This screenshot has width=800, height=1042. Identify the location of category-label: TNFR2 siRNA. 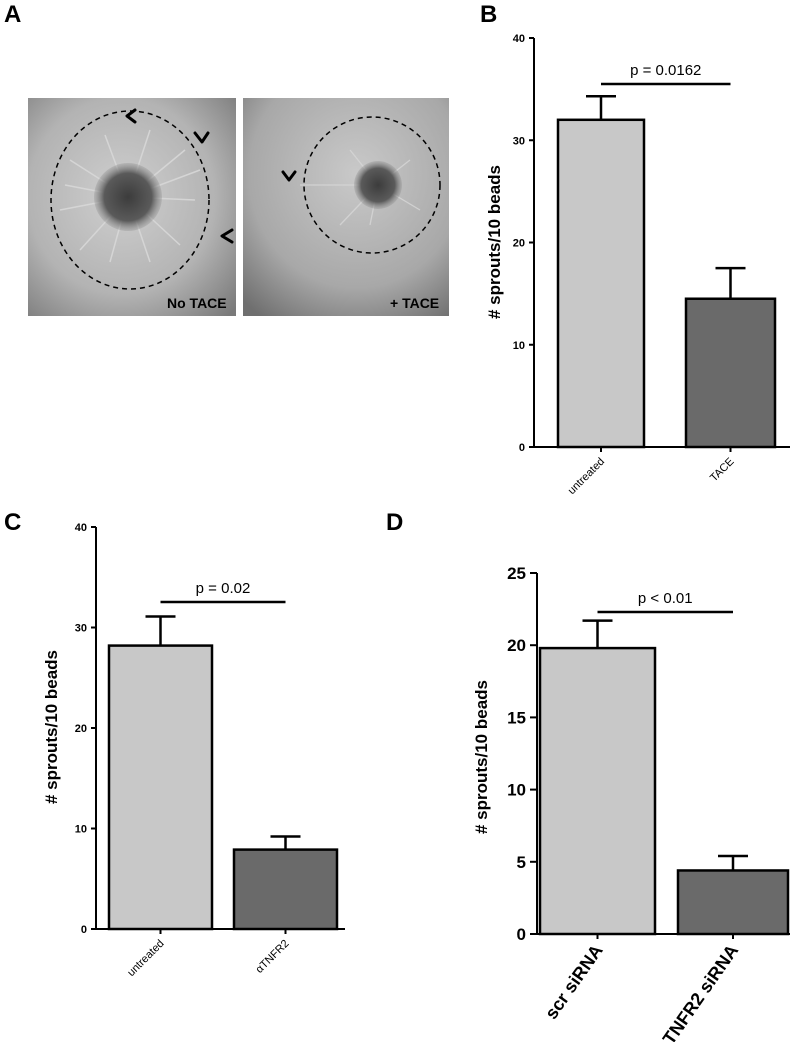
(701, 991).